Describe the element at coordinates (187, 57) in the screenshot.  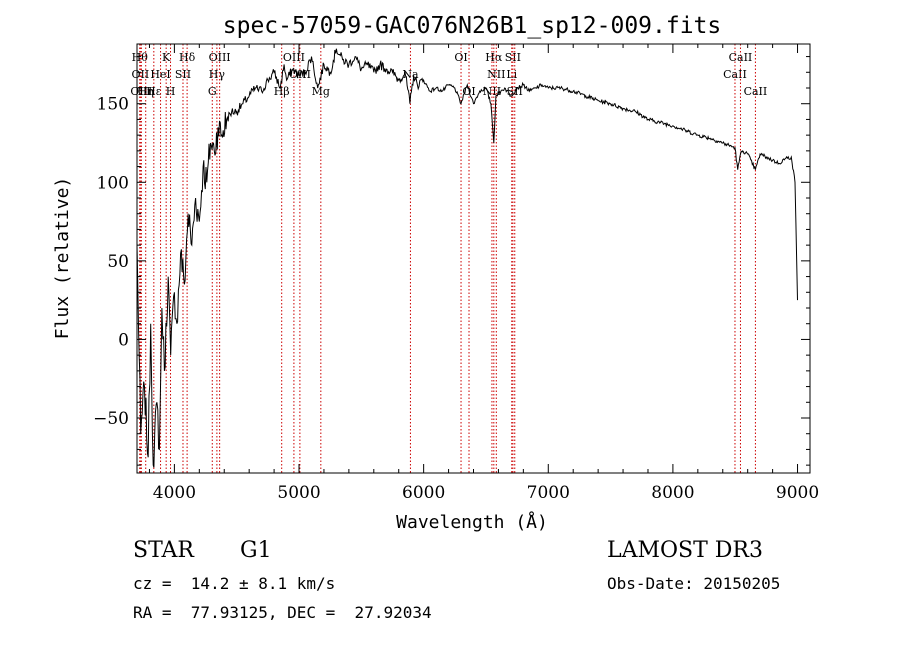
I see `line-label: Hδ` at that location.